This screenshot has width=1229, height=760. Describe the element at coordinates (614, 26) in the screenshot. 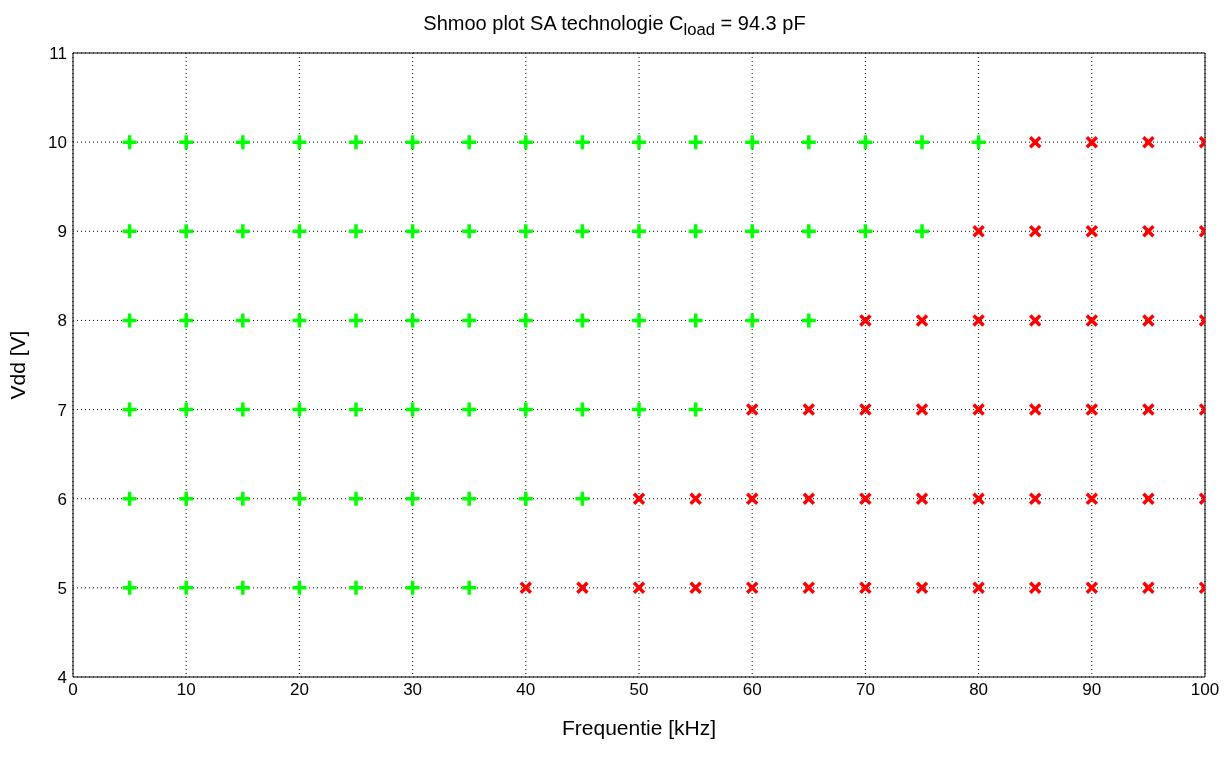

I see `chart-title: Shmoo plot SA technologie C$_{load}$ = 94.3 pF` at that location.